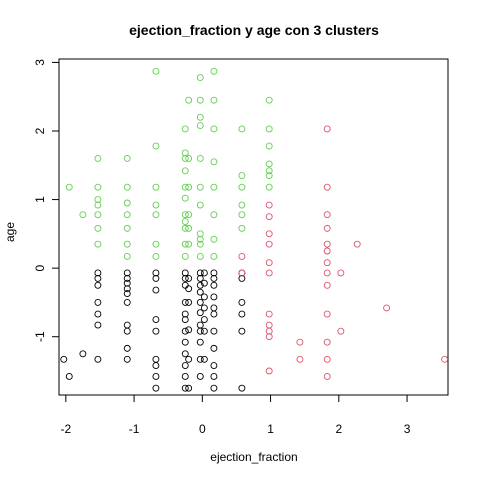 The width and height of the screenshot is (480, 480). Describe the element at coordinates (40, 62) in the screenshot. I see `y-tick-label: 3` at that location.